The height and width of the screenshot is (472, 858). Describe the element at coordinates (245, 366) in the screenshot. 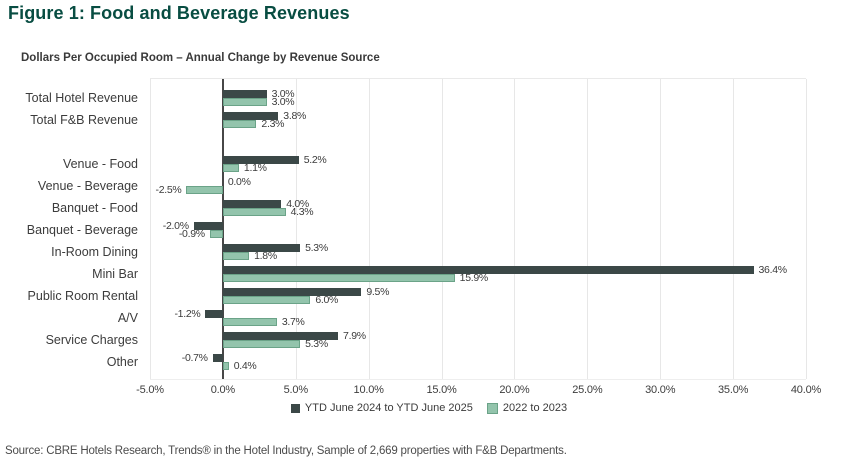

I see `value-label: 0.4%` at that location.